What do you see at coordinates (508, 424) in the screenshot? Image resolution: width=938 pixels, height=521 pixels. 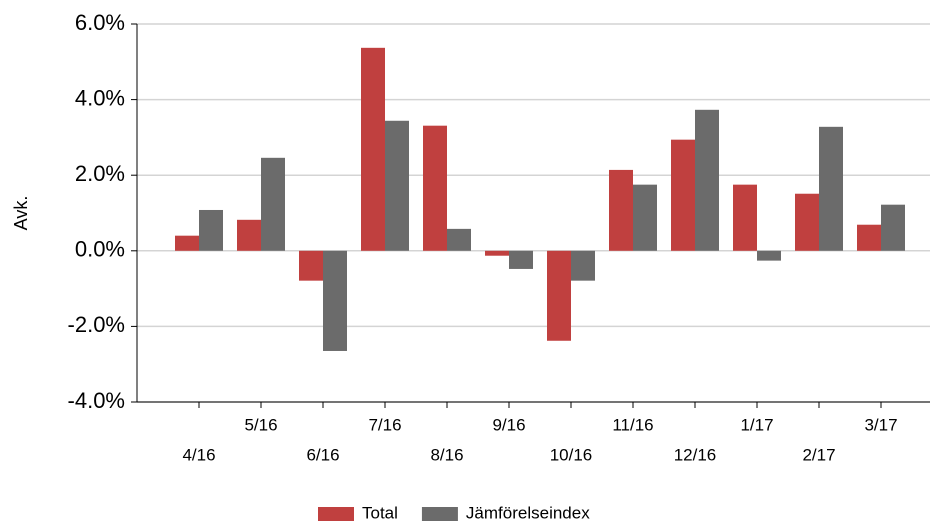 I see `x-tick-label: 9/16` at bounding box center [508, 424].